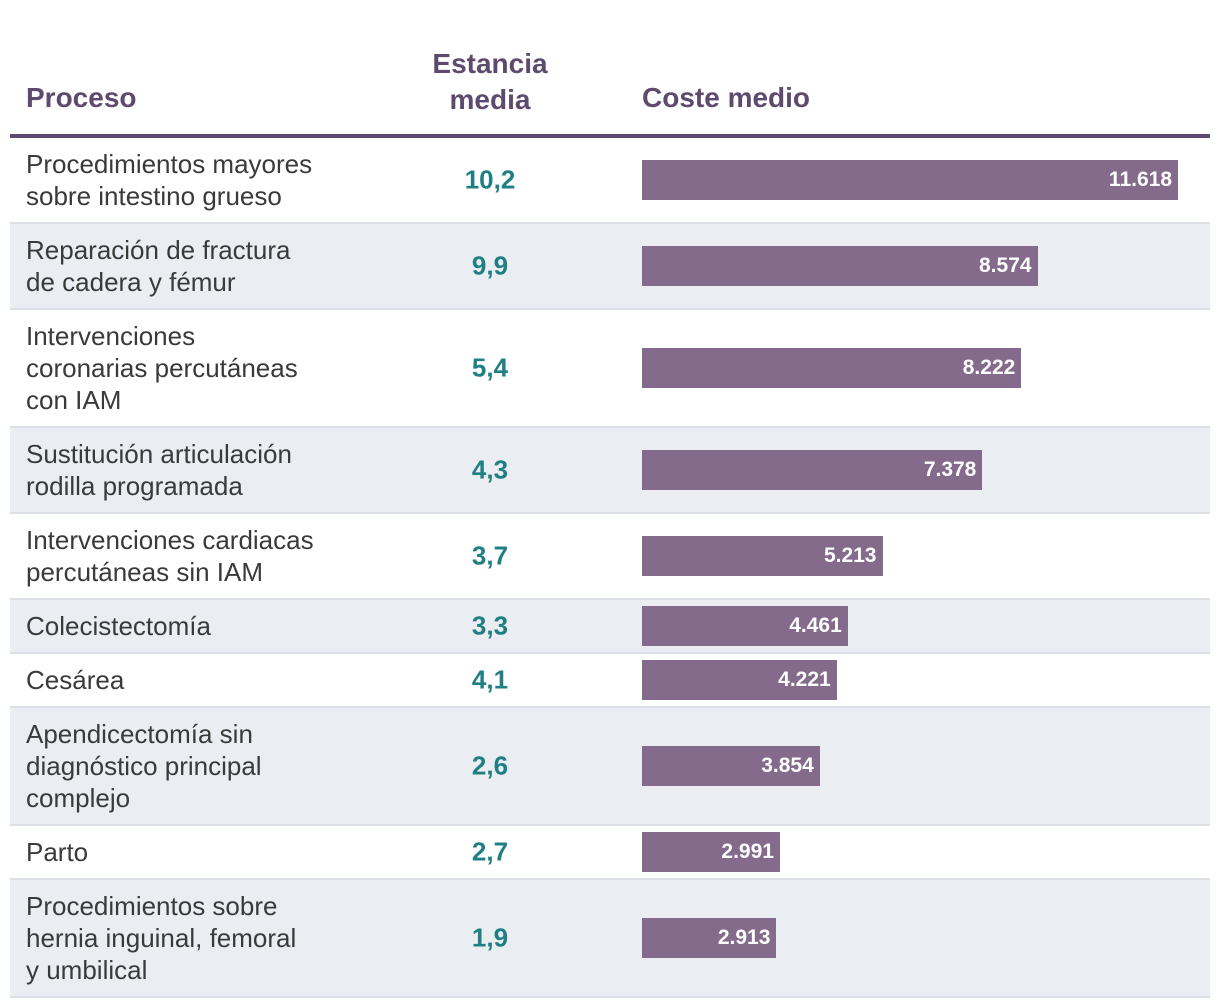  Describe the element at coordinates (739, 680) in the screenshot. I see `cost-bar: 4.221` at that location.